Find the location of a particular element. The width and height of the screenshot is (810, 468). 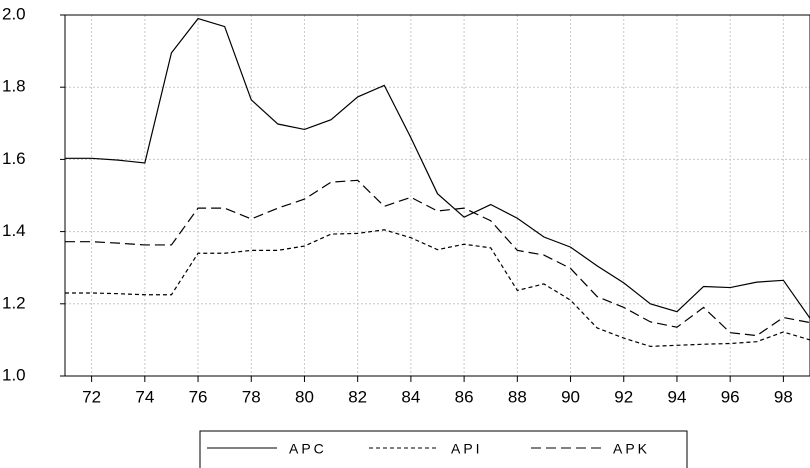

legend-label: API is located at coordinates (467, 449).